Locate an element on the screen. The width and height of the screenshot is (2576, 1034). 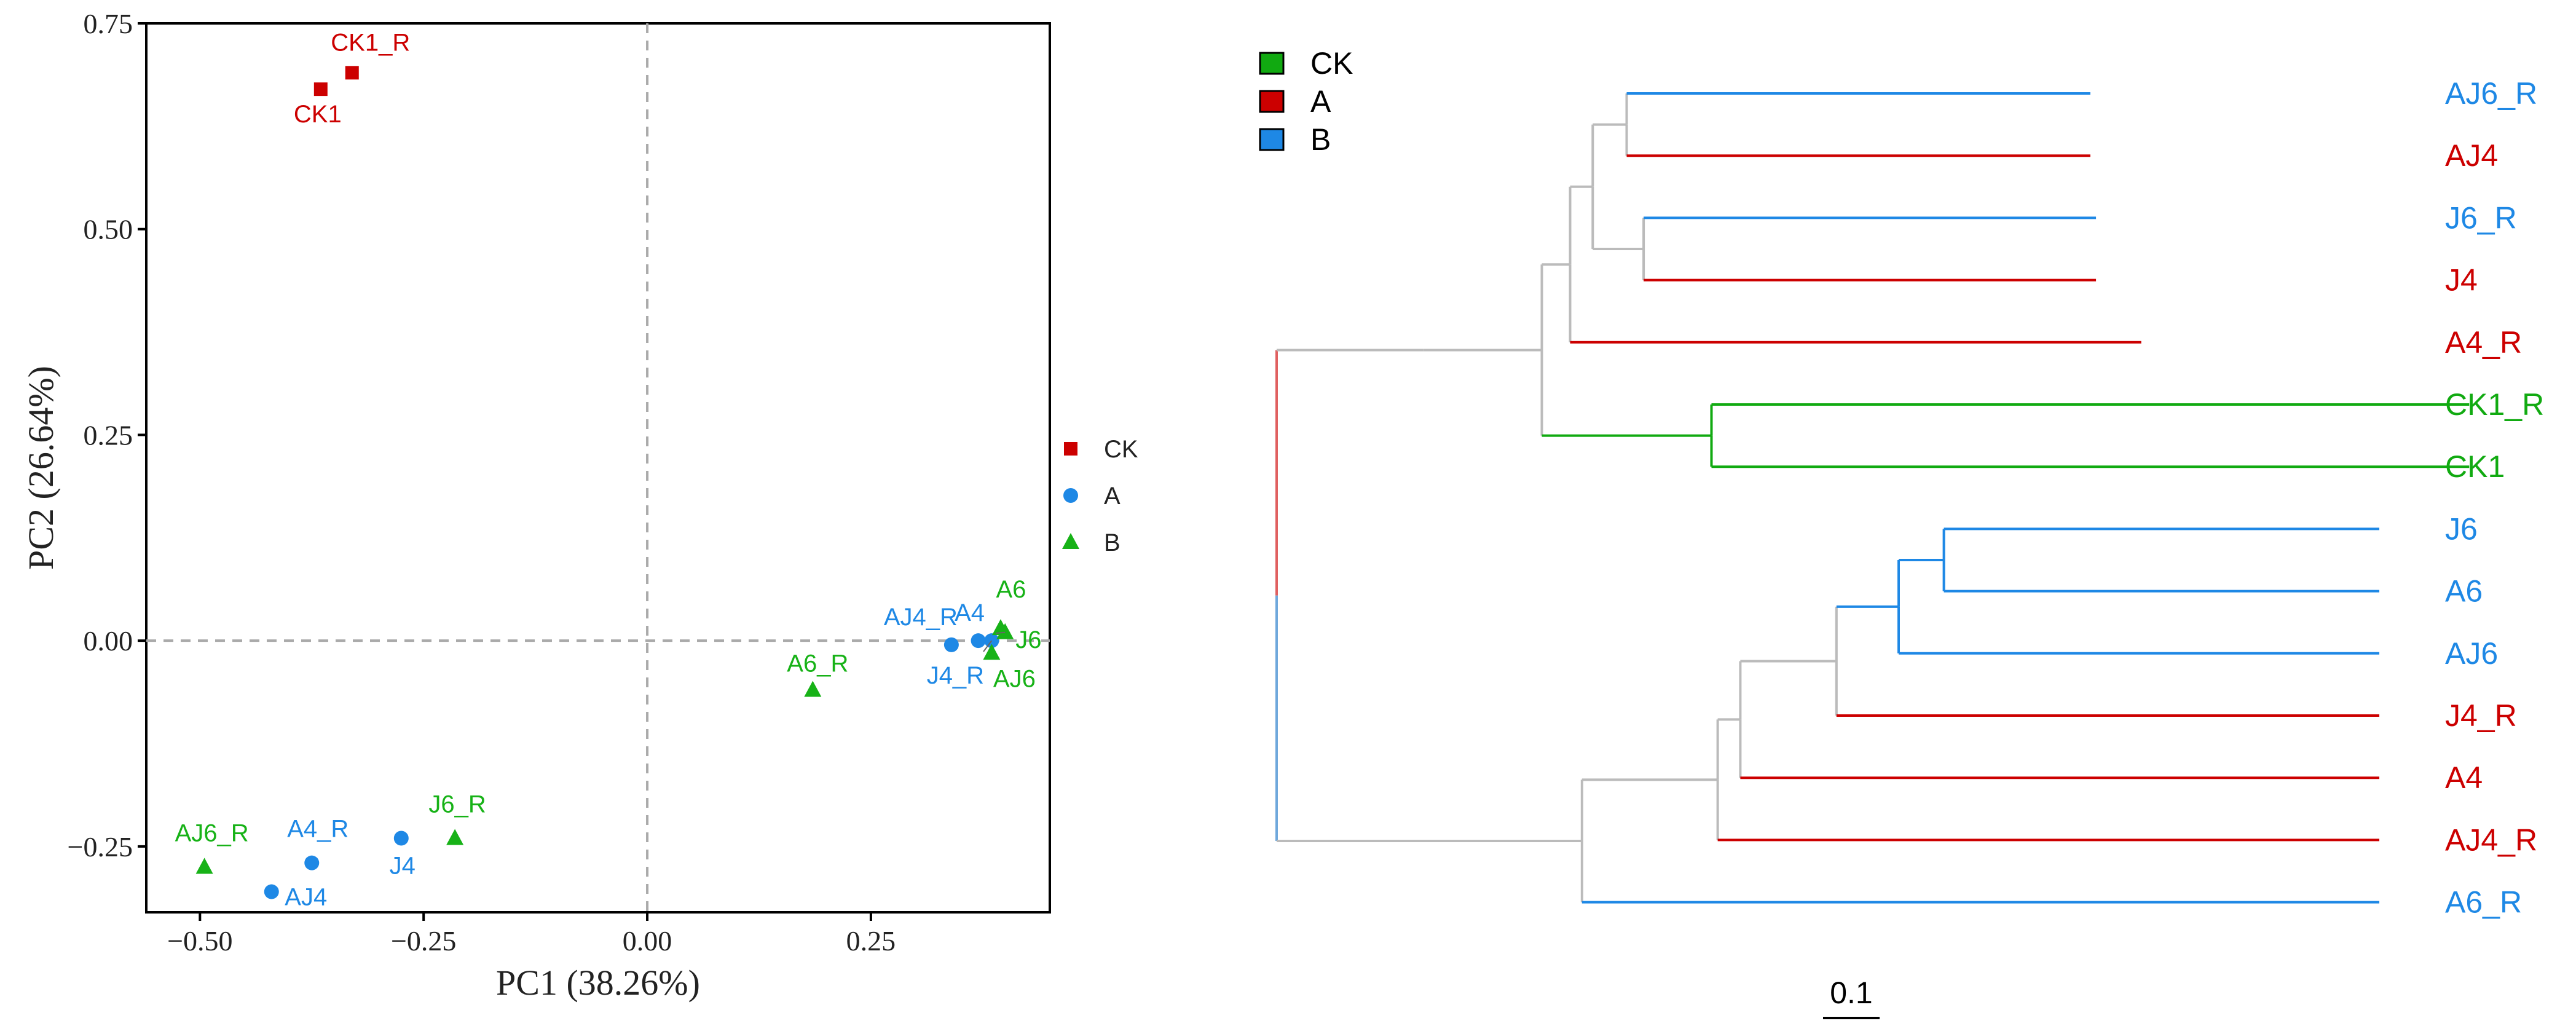
leaf-label-j6-r: J6_R is located at coordinates (2481, 217).